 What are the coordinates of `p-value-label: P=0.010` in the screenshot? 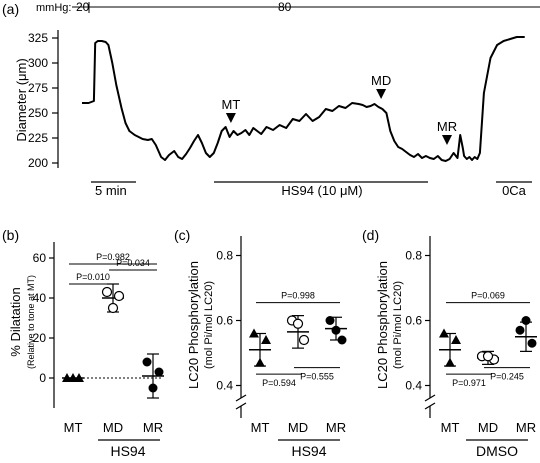 It's located at (93, 277).